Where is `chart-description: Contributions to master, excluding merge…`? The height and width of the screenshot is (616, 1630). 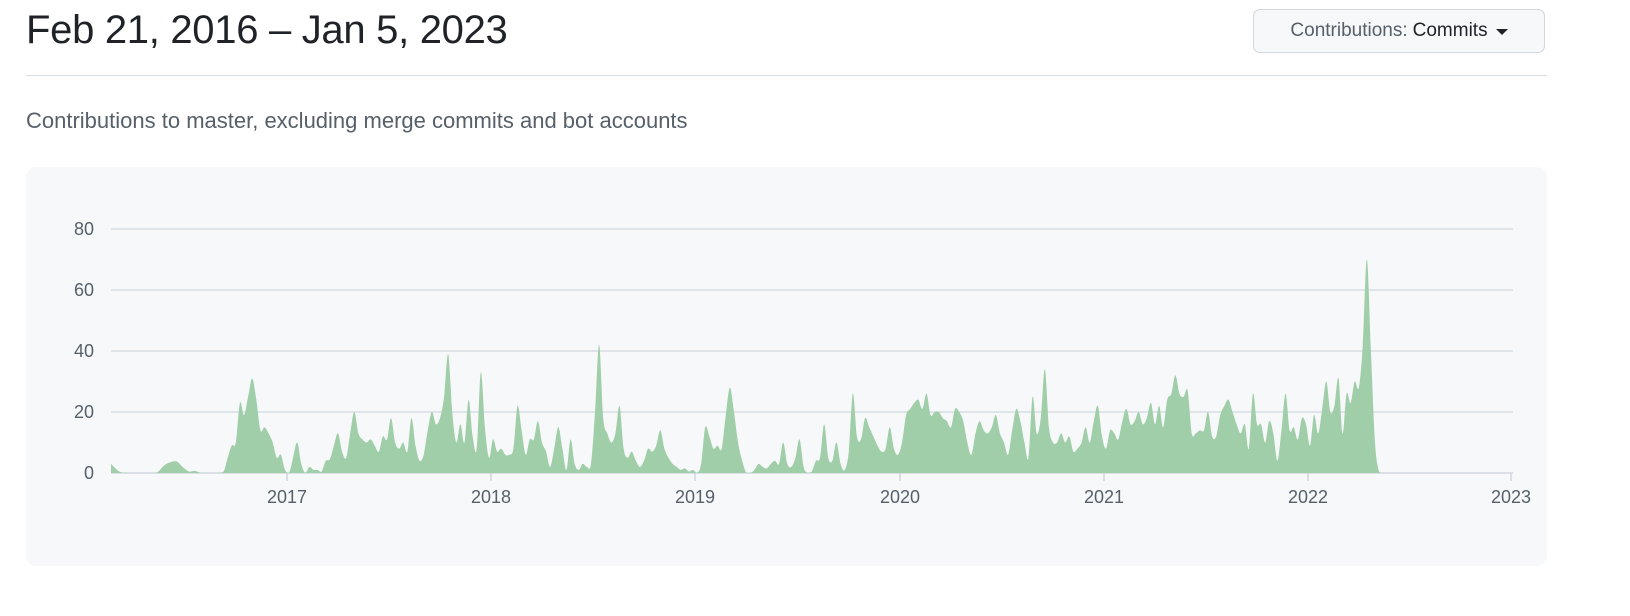 chart-description: Contributions to master, excluding merge… is located at coordinates (357, 120).